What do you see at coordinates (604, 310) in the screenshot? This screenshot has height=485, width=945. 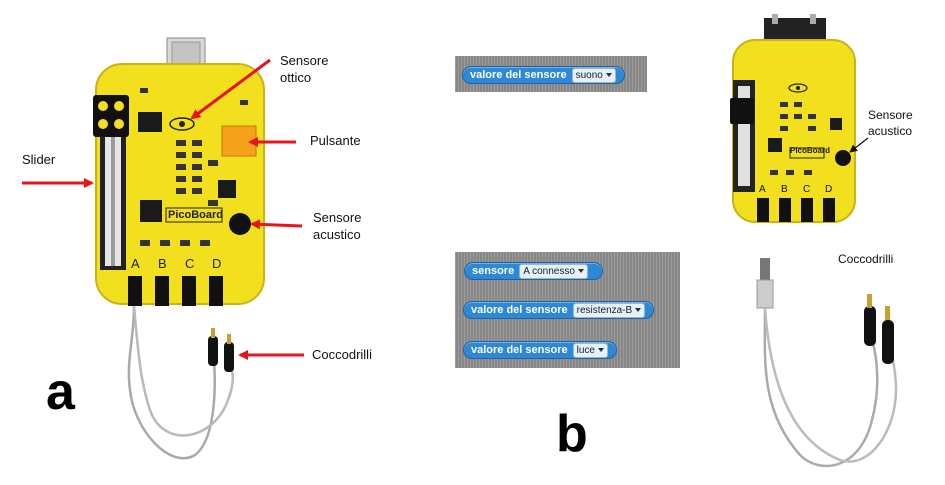 I see `dropdown-value: resistenza-B` at bounding box center [604, 310].